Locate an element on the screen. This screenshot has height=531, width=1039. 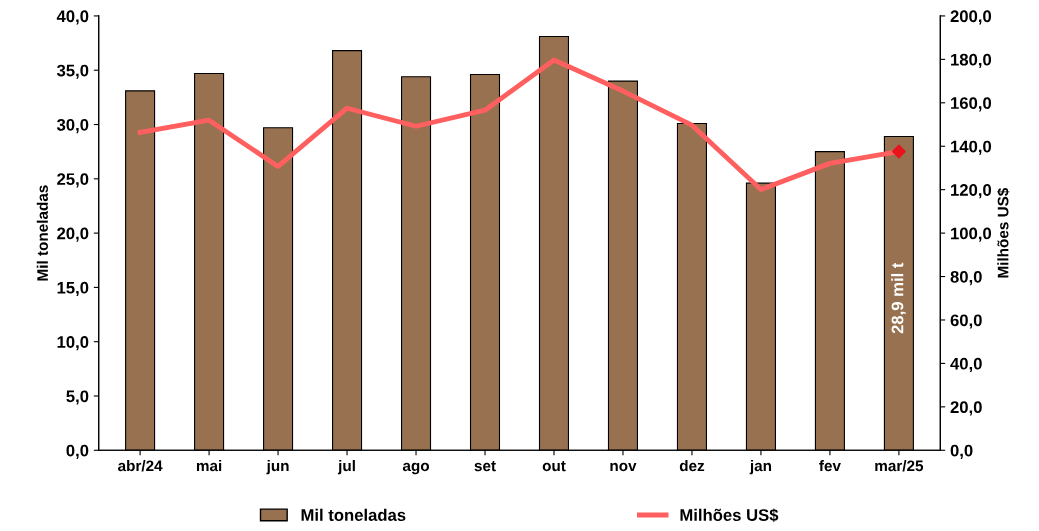
y-tick-label: 40,0 is located at coordinates (72, 17).